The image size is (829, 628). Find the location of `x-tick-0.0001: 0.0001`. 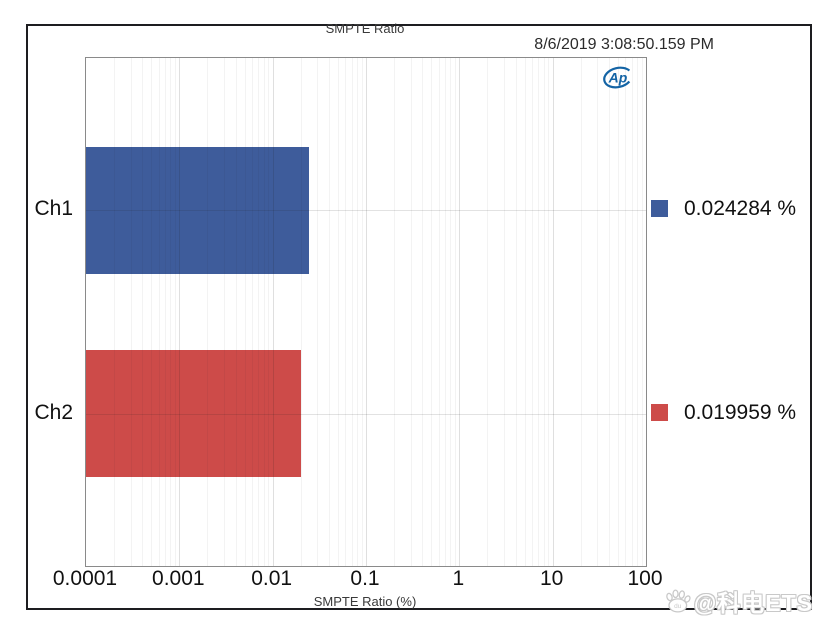

x-tick-0.0001: 0.0001 is located at coordinates (85, 578).